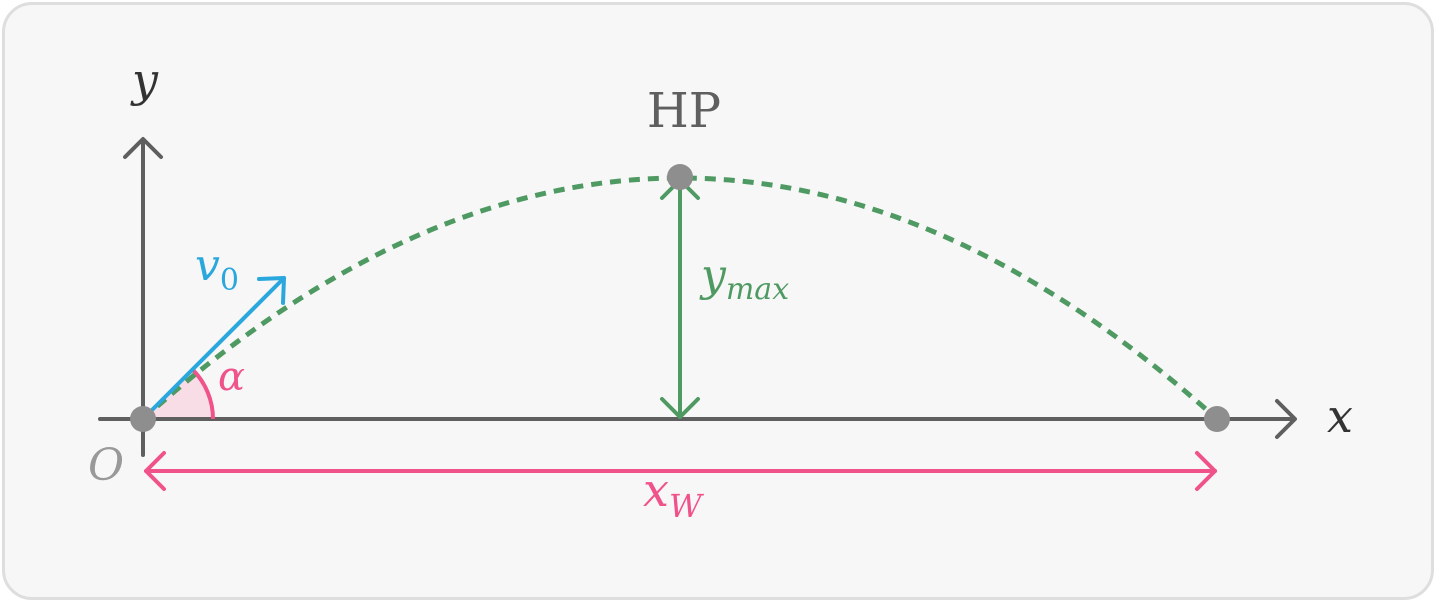 Image resolution: width=1440 pixels, height=606 pixels. I want to click on ymax-label: ymax, so click(744, 278).